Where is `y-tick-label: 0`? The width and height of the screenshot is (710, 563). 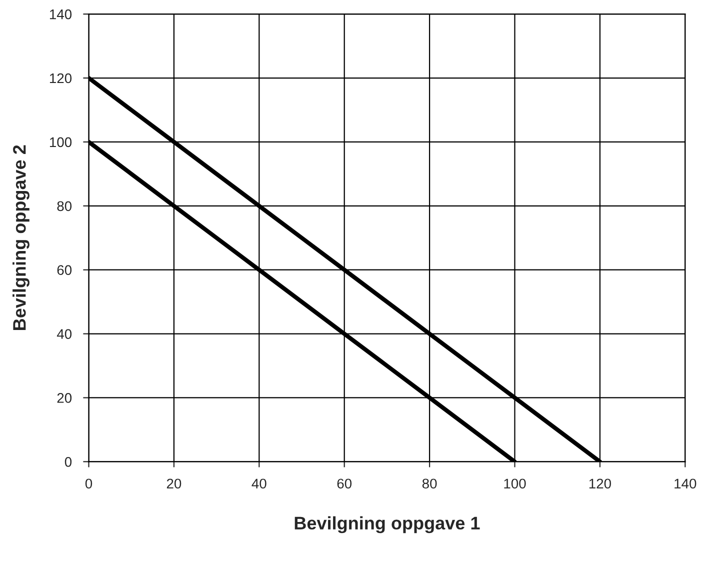
y-tick-label: 0 is located at coordinates (68, 461).